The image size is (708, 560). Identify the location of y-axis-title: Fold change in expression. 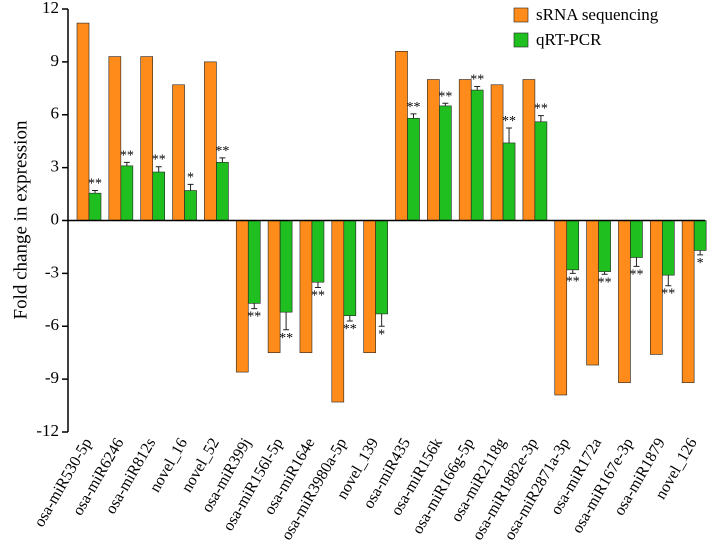
(20, 219).